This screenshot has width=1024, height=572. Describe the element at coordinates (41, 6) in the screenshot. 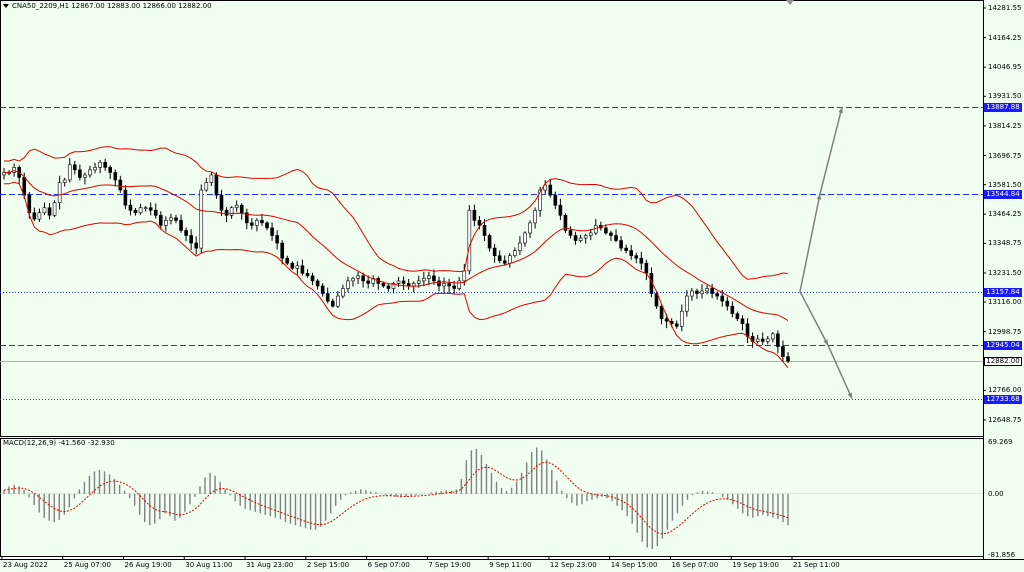

I see `symbol-label: CNA50_2209,H1` at that location.